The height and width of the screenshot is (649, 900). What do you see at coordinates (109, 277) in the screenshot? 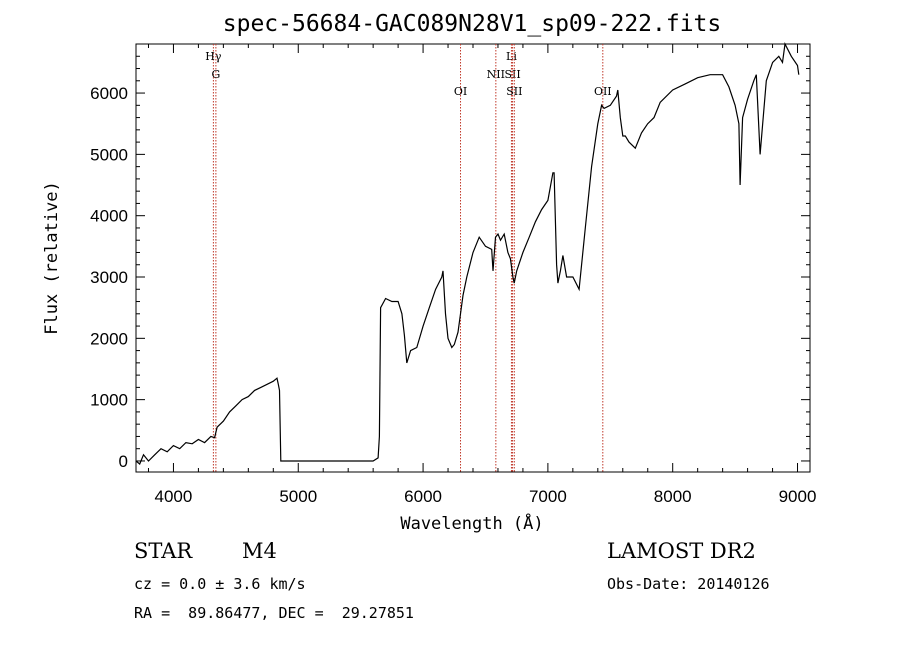
I see `y-tick-label: 3000` at bounding box center [109, 277].